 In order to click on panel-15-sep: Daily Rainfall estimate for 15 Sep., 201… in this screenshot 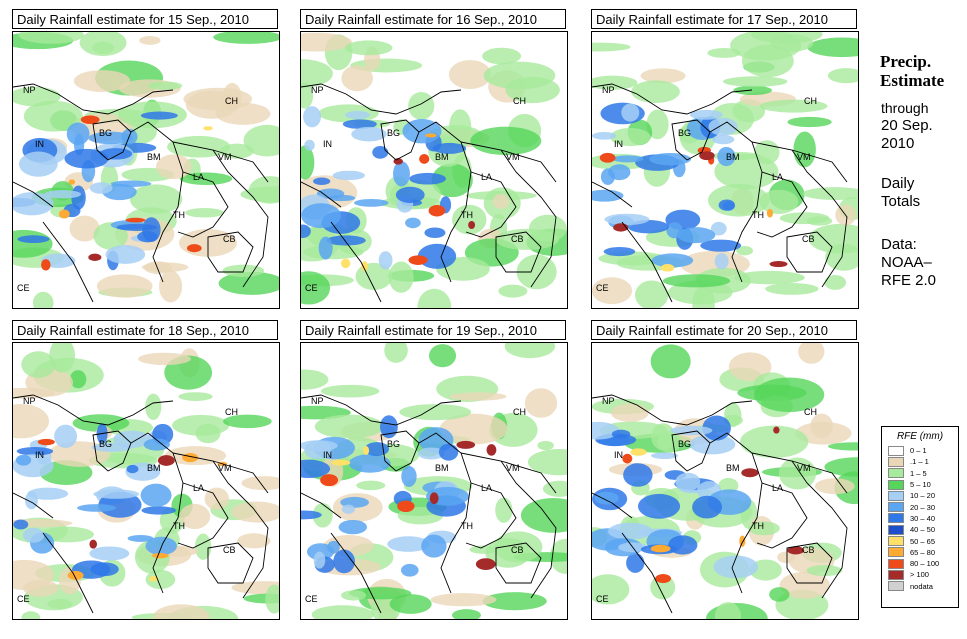, I will do `click(146, 159)`.